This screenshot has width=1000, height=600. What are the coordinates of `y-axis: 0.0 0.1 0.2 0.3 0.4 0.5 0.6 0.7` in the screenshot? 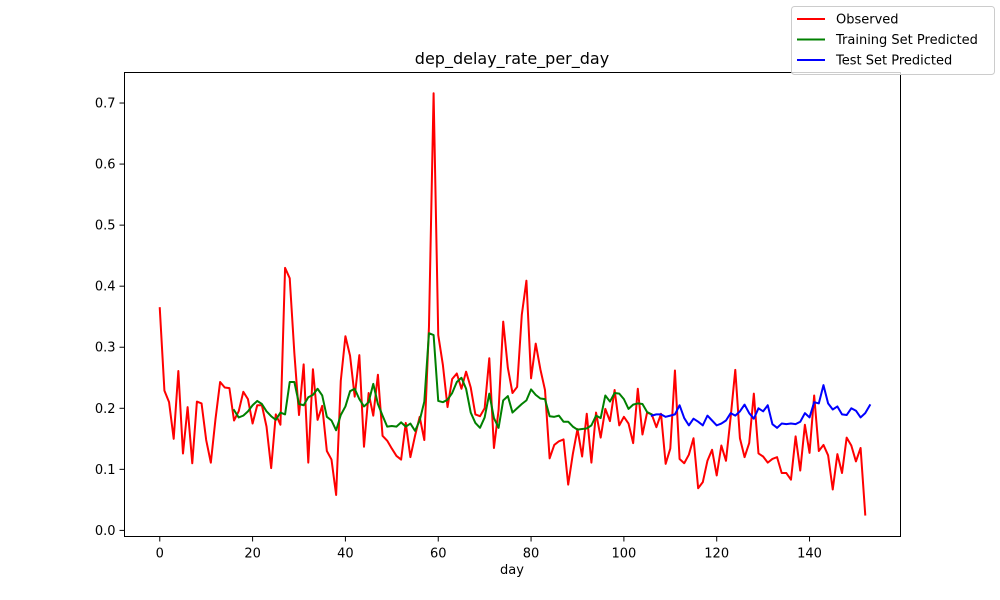 It's located at (110, 318).